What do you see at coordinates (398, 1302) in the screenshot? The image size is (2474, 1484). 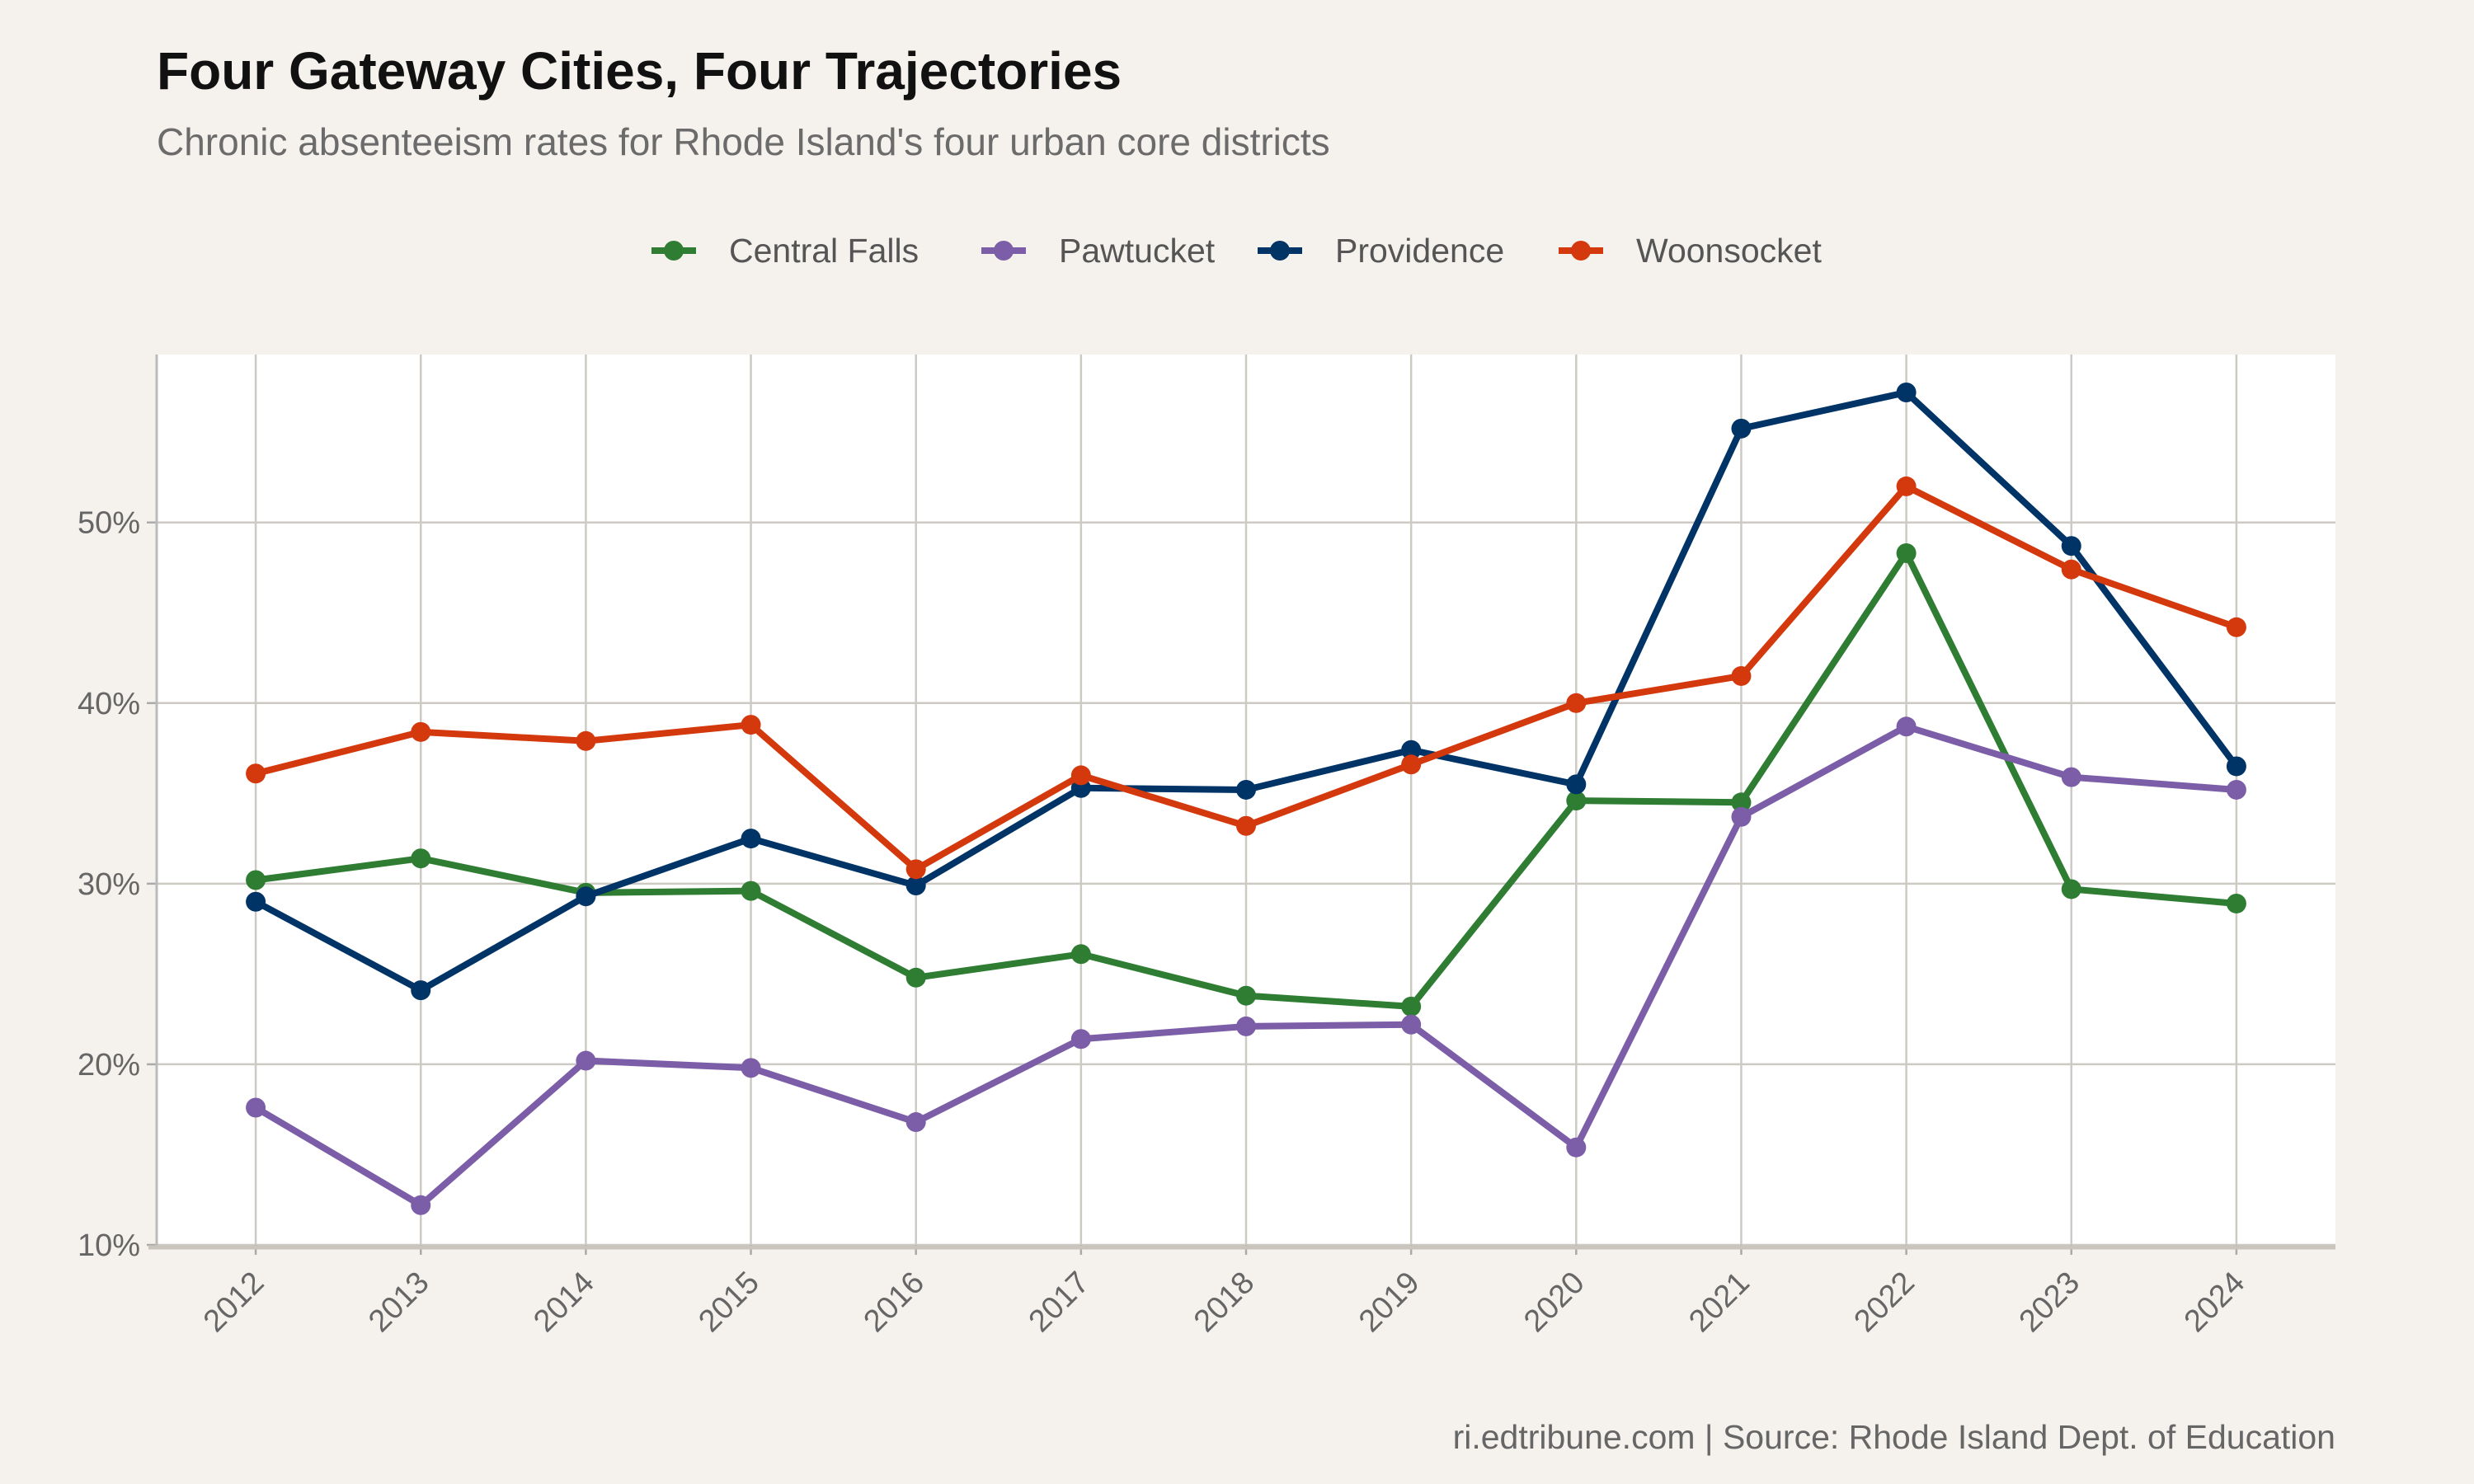 I see `x-tick-label: 2013` at bounding box center [398, 1302].